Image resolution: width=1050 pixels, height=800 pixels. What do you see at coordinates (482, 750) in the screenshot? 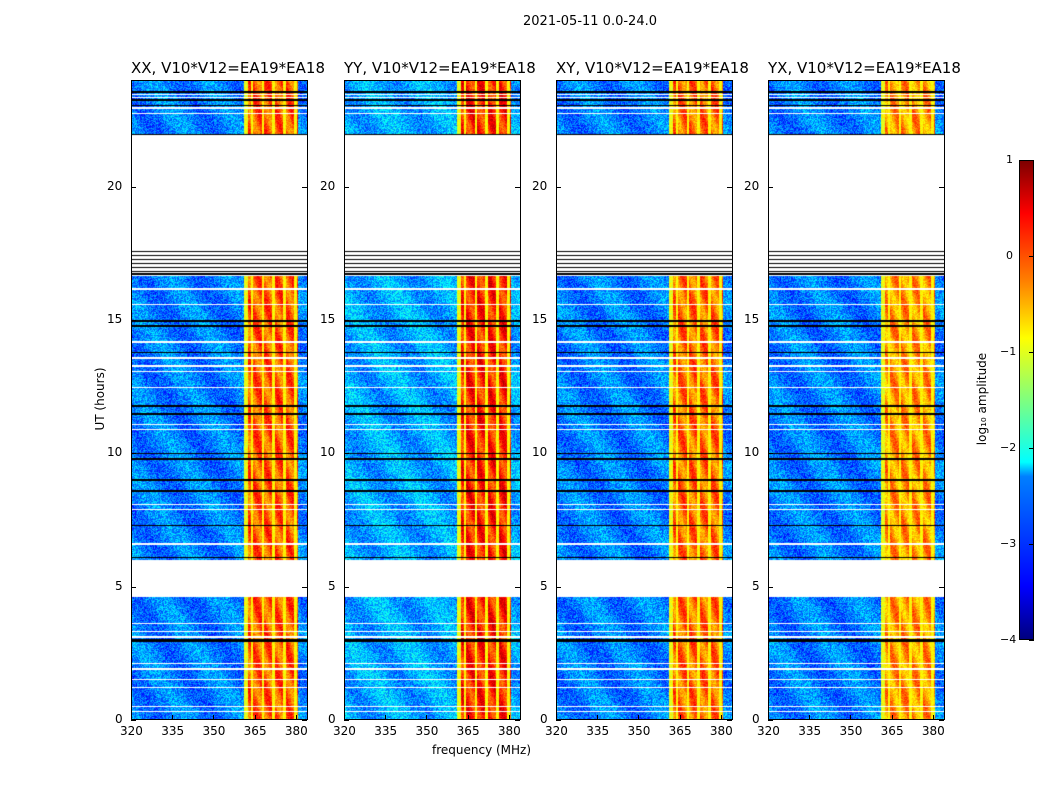
I see `x-axis-label: frequency (MHz)` at bounding box center [482, 750].